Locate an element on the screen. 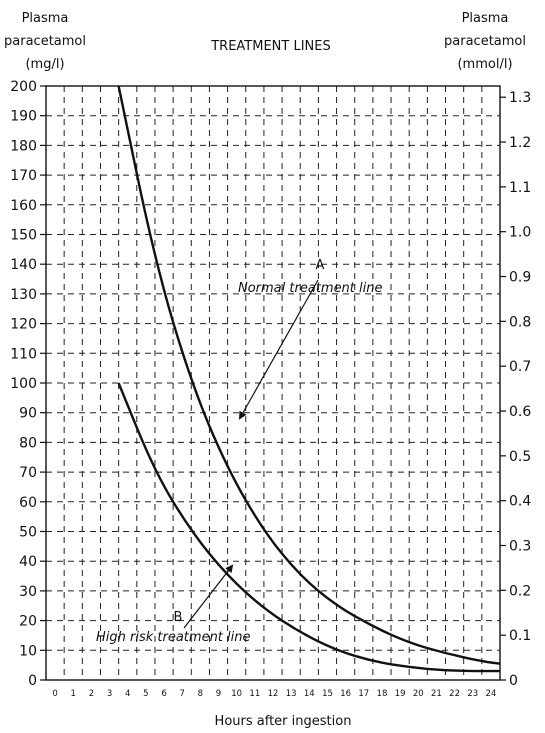  y-tick-label-left: 180 is located at coordinates (23, 146).